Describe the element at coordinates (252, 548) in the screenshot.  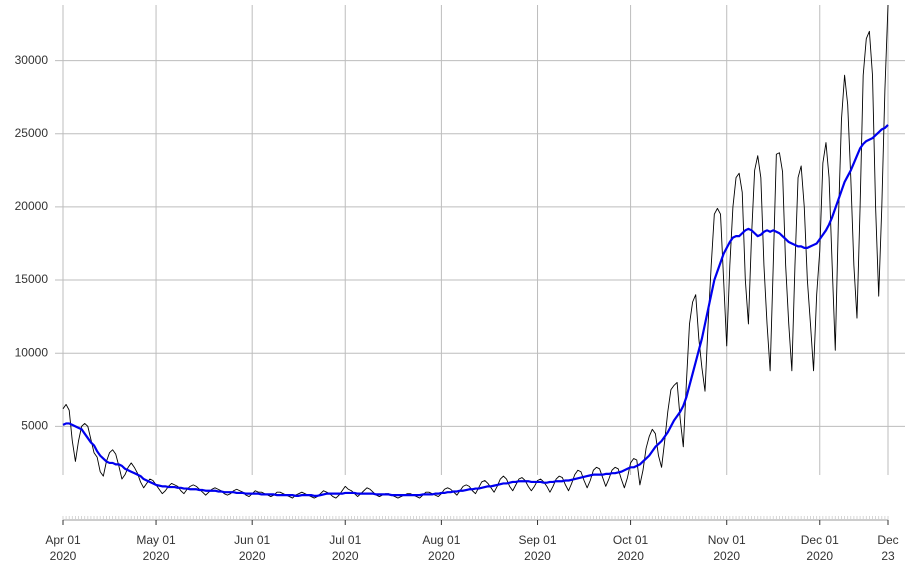
I see `x-tick-label: Jun 01 2020` at that location.